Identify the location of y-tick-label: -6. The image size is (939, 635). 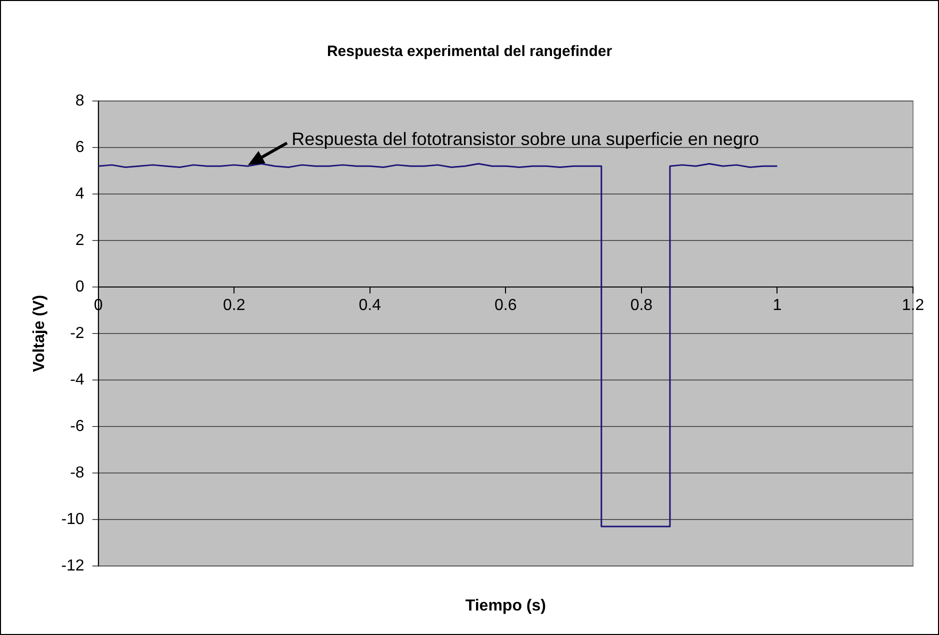
(77, 426).